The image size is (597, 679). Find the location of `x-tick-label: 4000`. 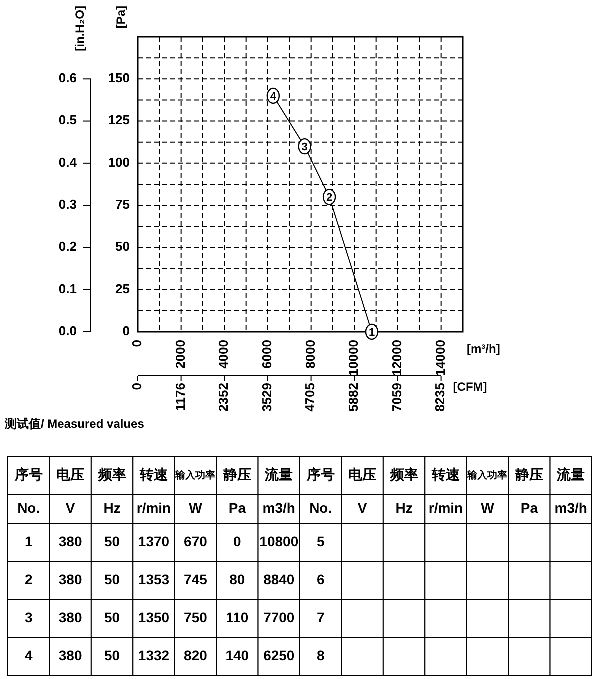

x-tick-label: 4000 is located at coordinates (224, 354).